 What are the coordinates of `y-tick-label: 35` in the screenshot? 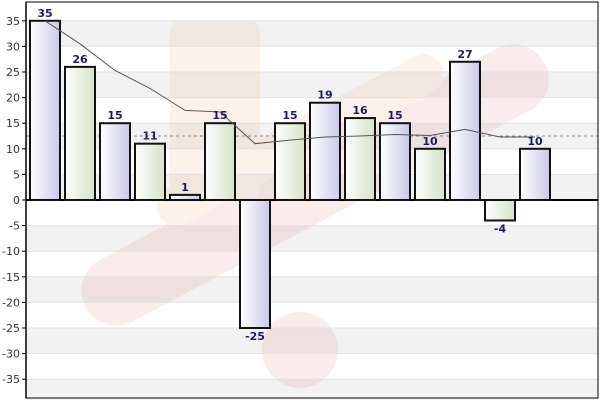 It's located at (13, 21).